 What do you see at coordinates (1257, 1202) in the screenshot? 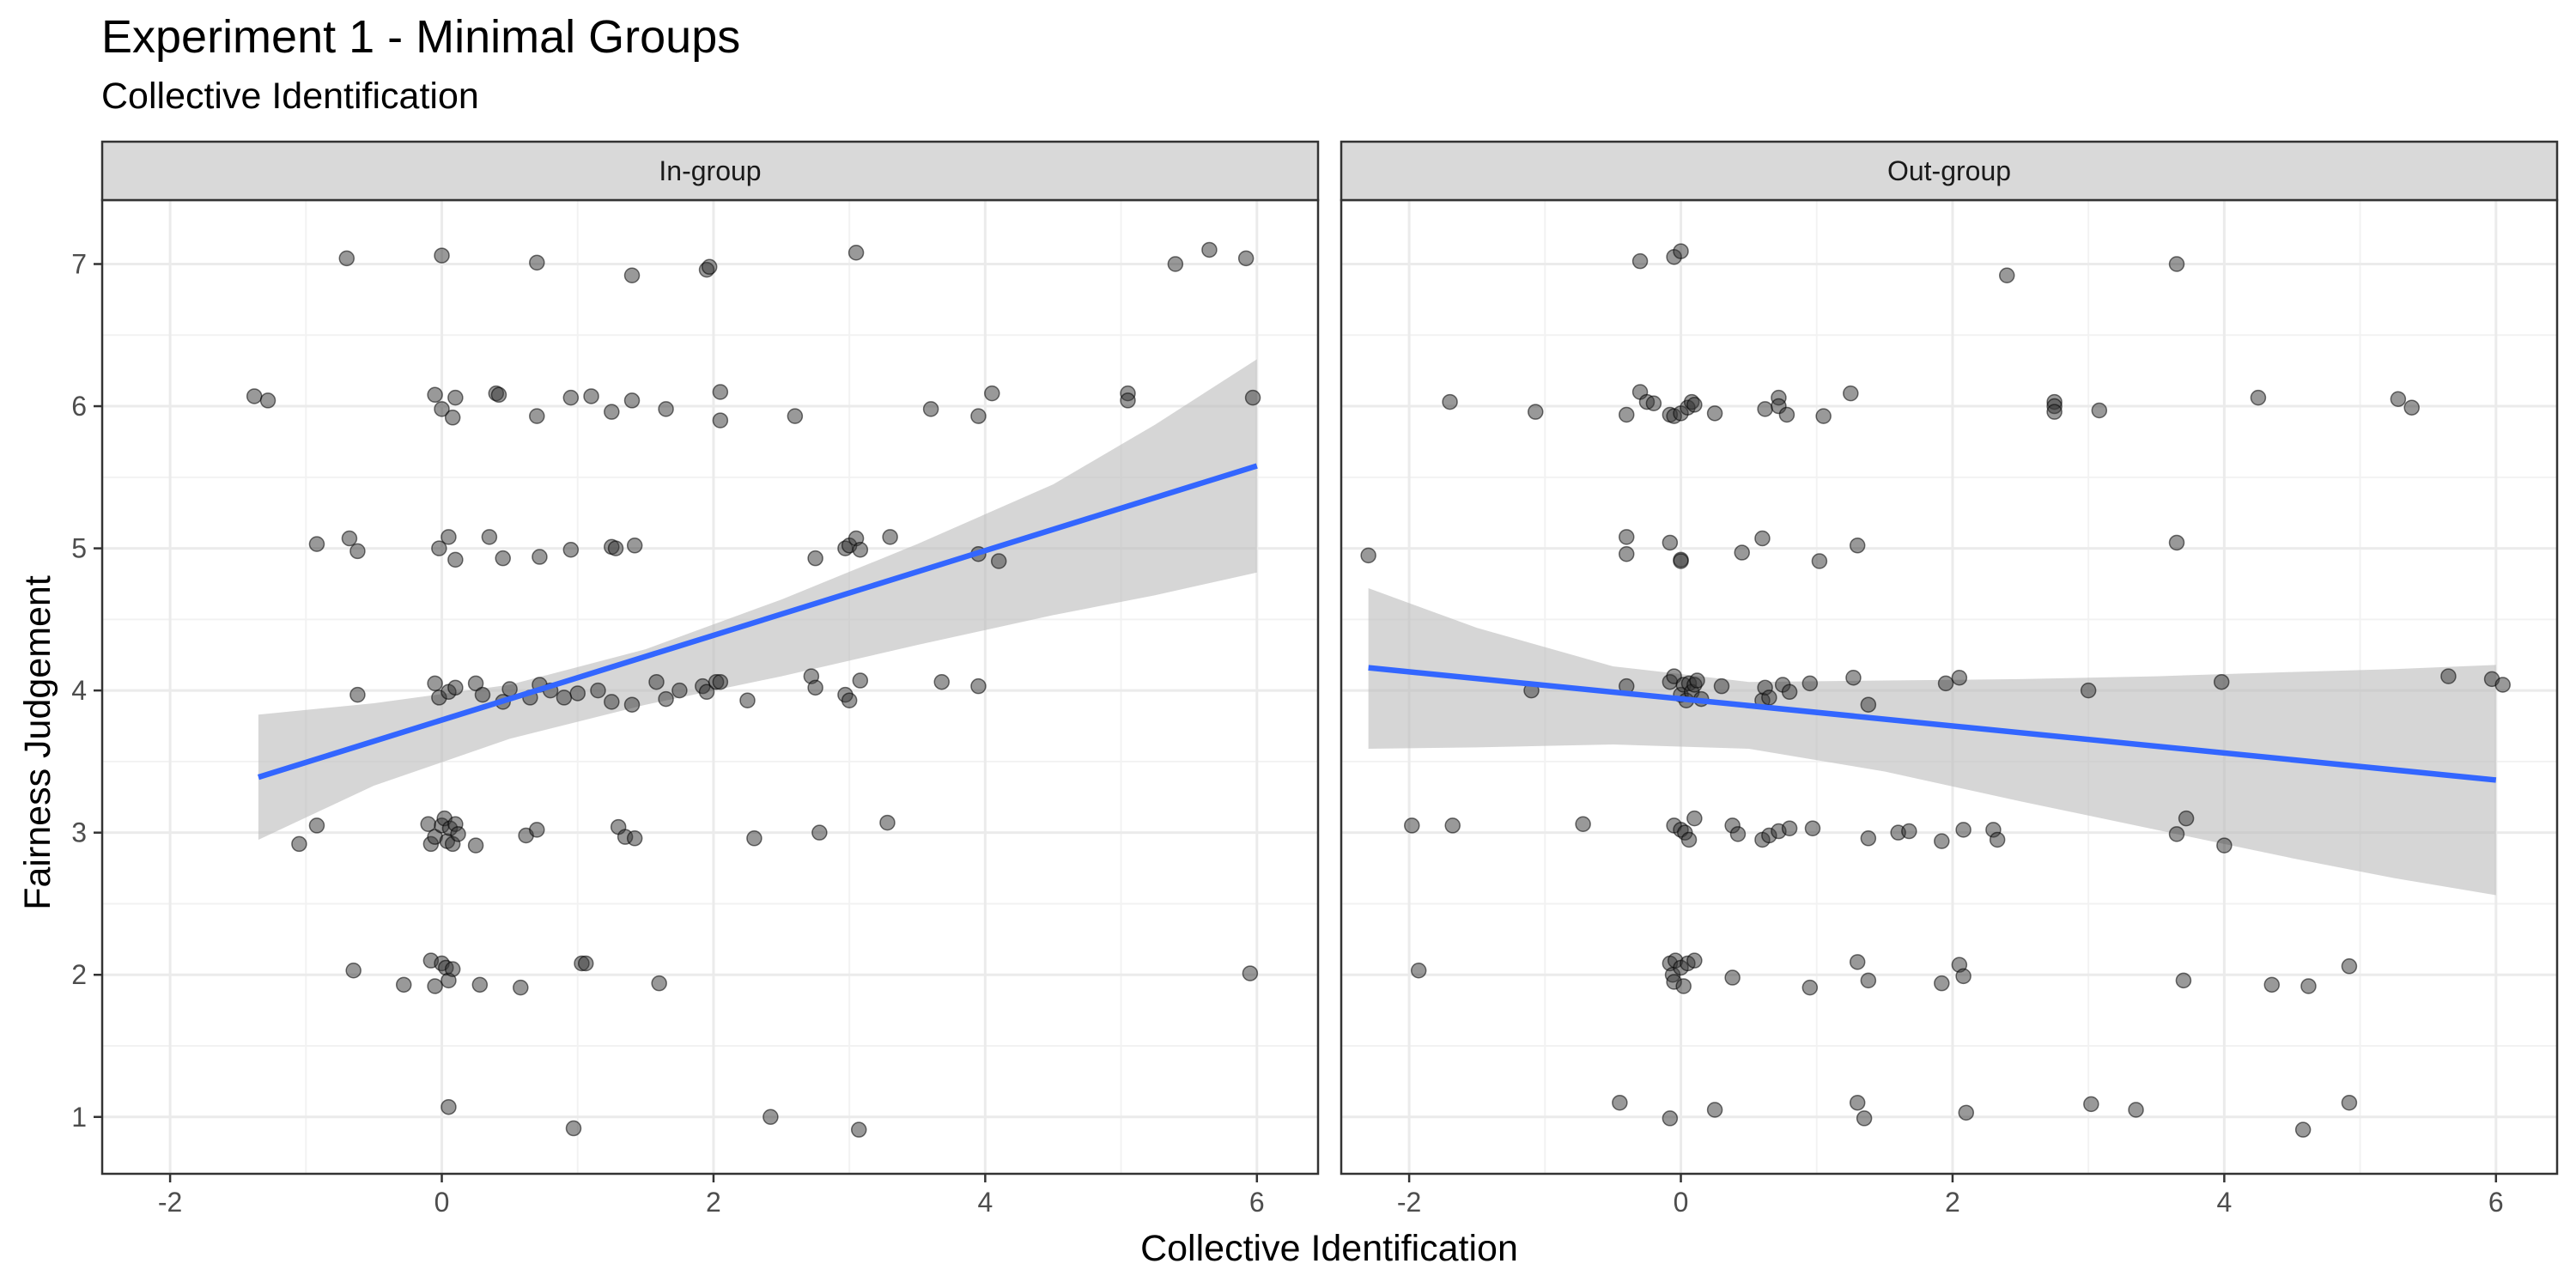
I see `x-tick-label: 6` at bounding box center [1257, 1202].